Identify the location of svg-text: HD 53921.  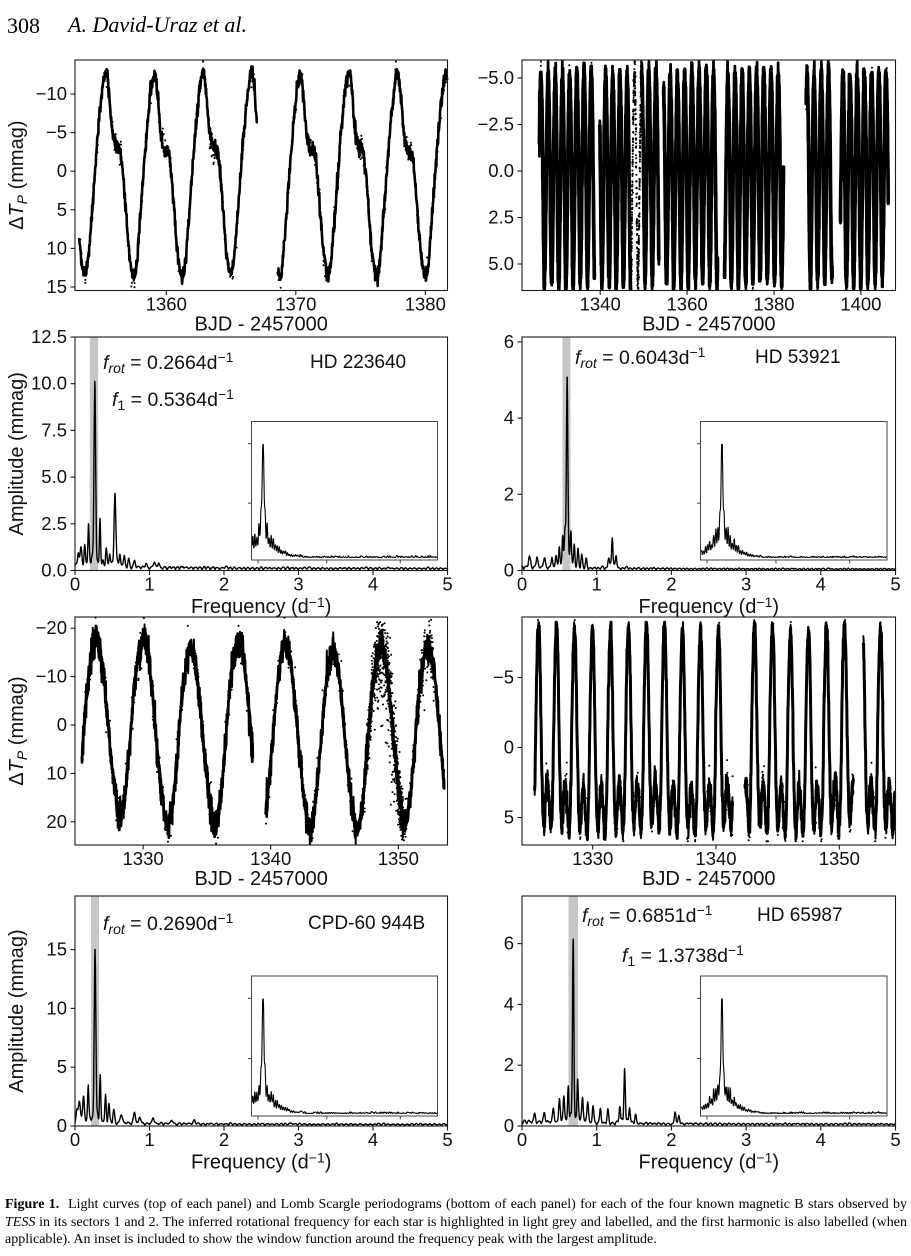
(798, 357).